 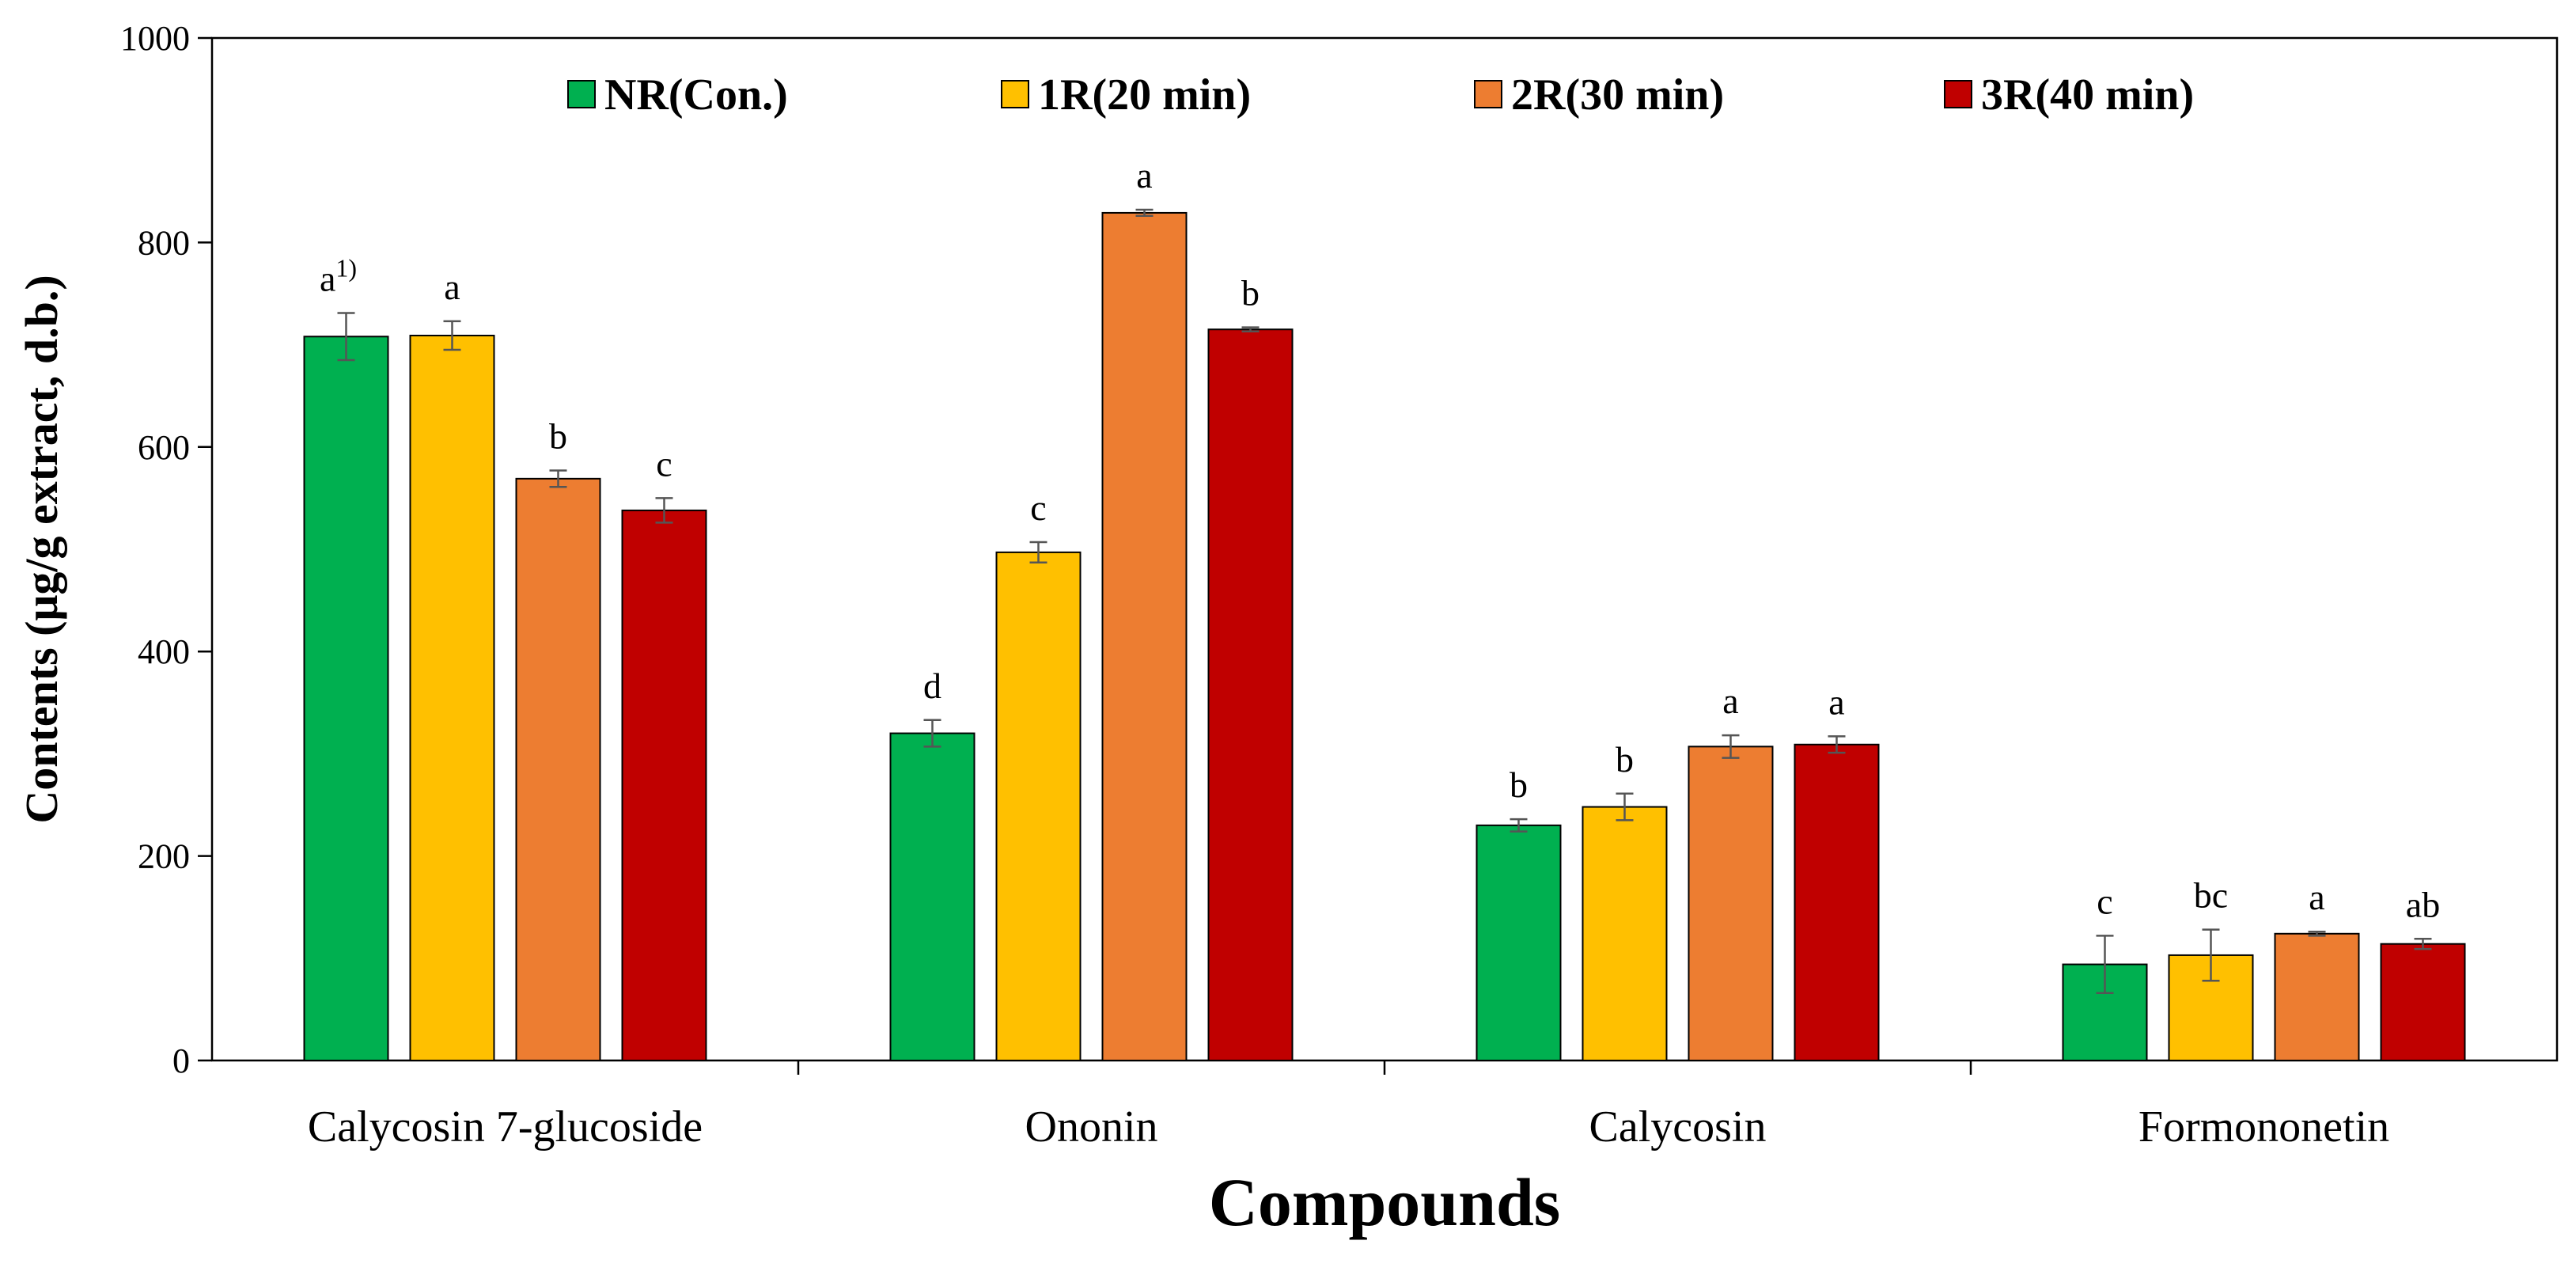 I want to click on footnote-mark: 1), so click(x=346, y=269).